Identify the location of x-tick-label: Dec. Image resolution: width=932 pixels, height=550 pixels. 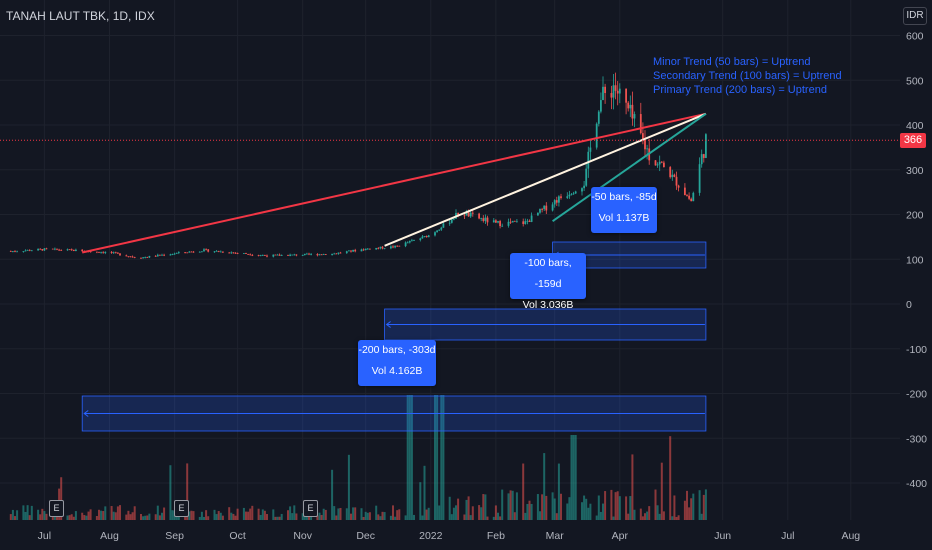
(365, 536).